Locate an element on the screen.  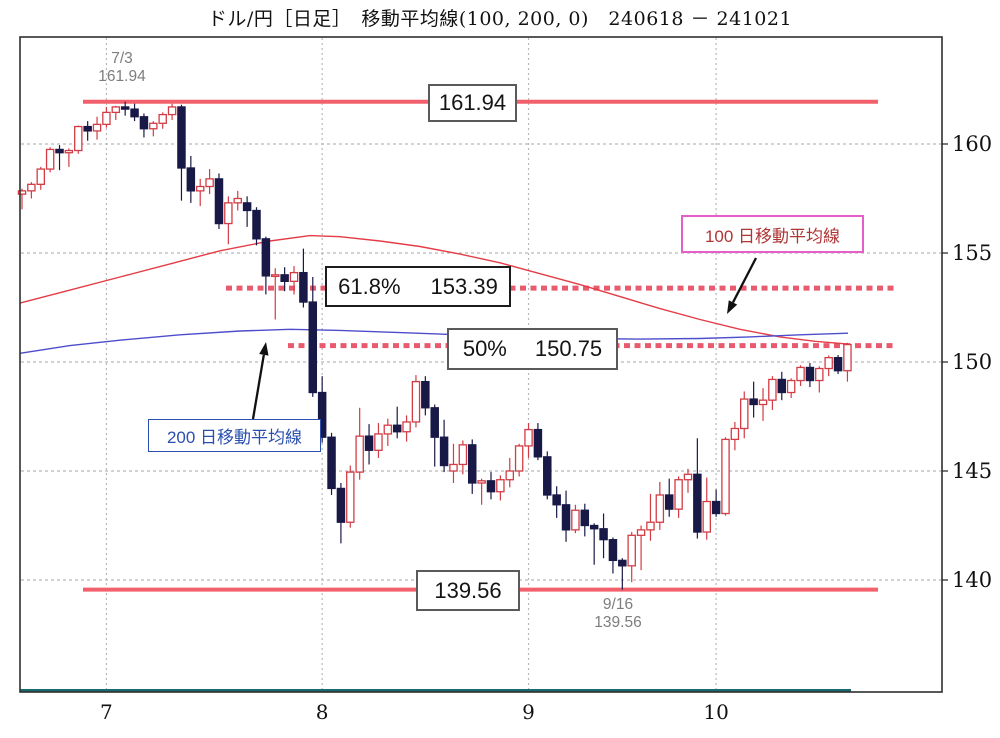
trough-annotation: 9/16 139.56 is located at coordinates (618, 614).